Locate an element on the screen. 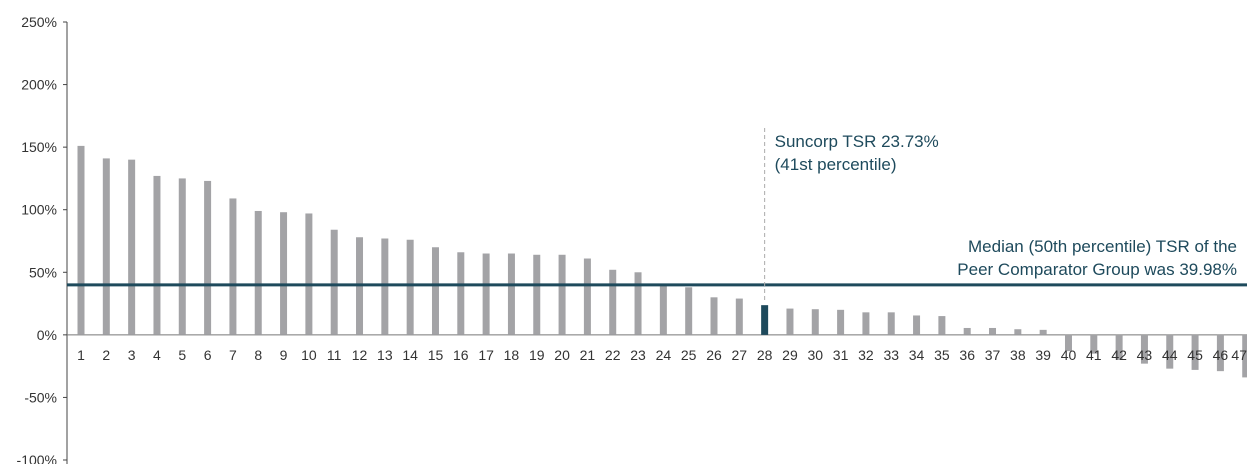 This screenshot has width=1247, height=464. x-category-label: 17 is located at coordinates (486, 355).